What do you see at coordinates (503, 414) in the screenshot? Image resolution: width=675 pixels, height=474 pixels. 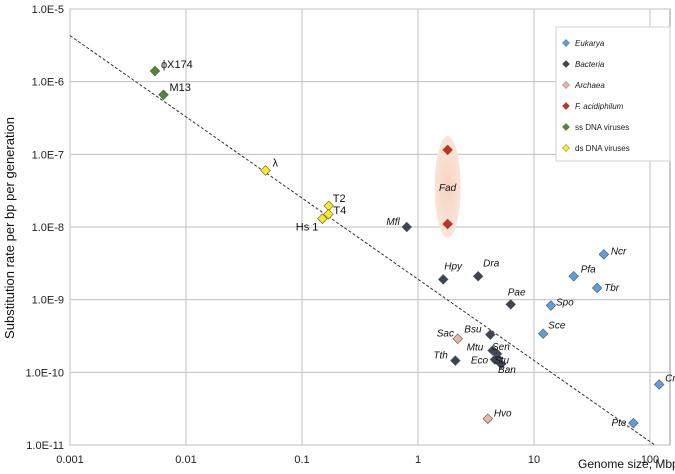 I see `point-label: Hvo` at bounding box center [503, 414].